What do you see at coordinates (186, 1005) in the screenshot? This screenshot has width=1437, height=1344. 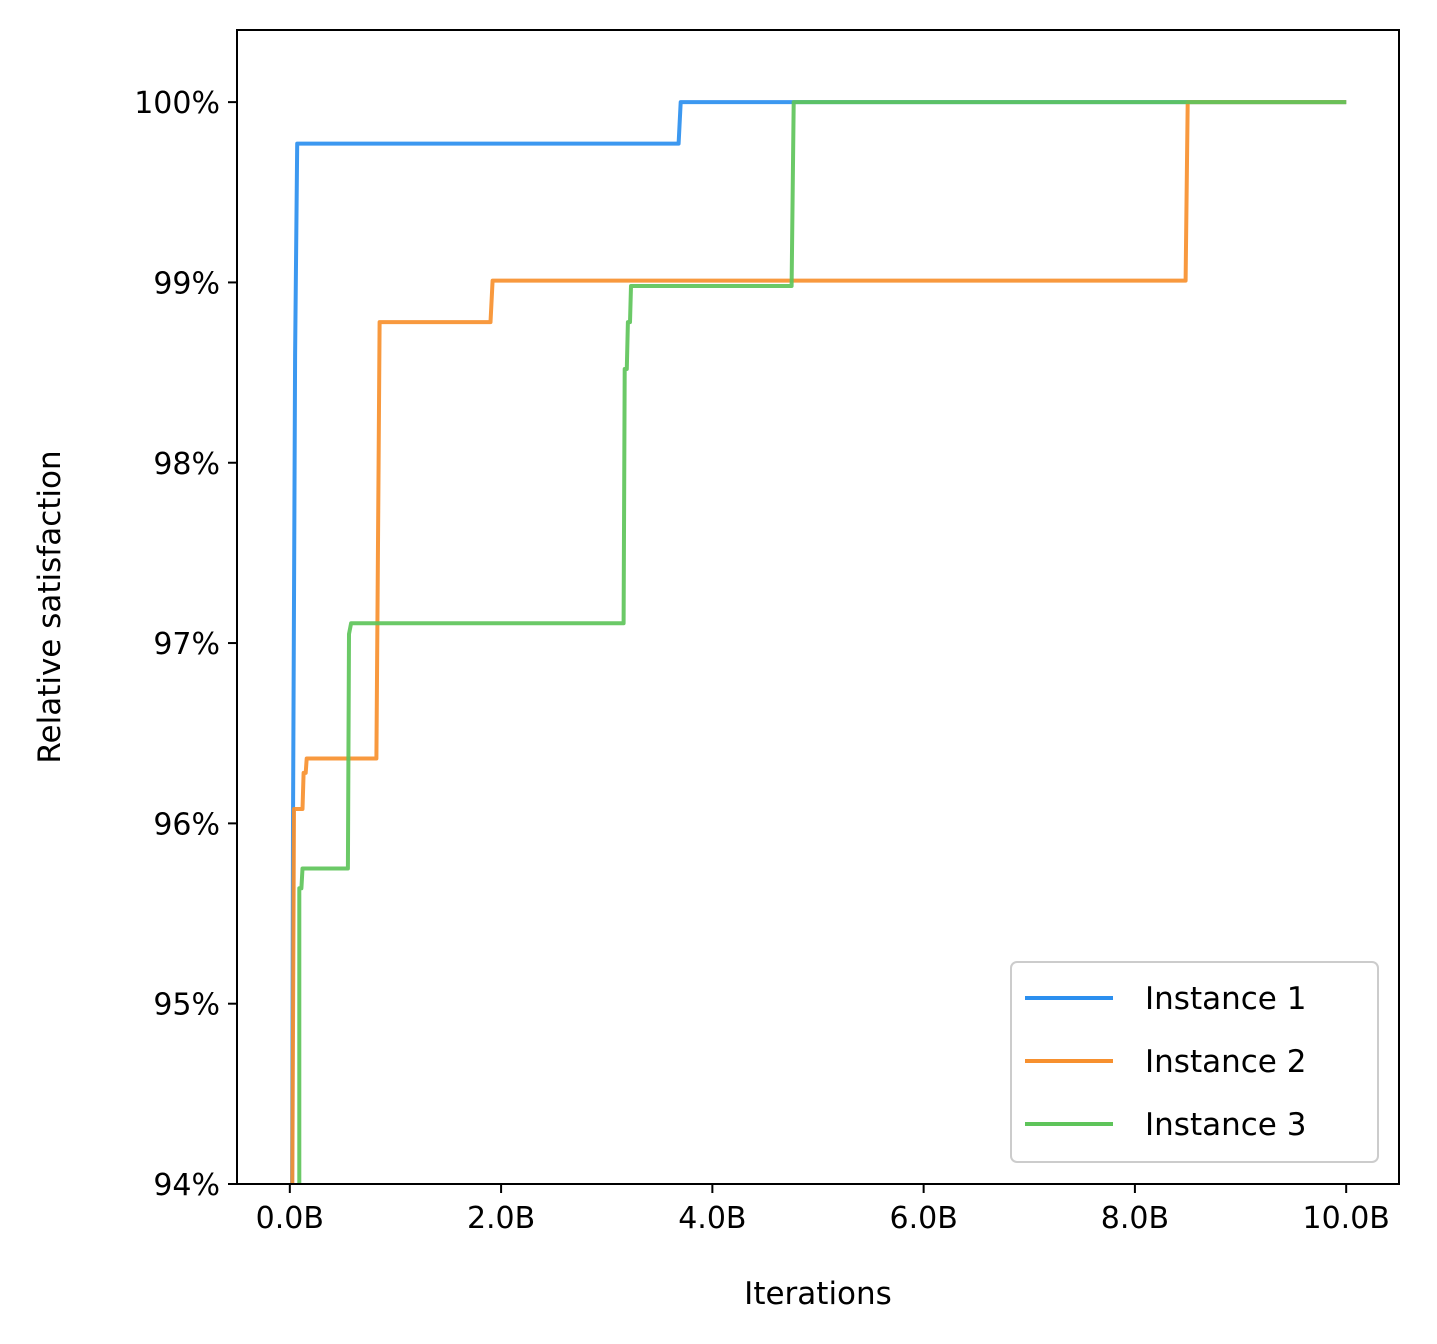 I see `y-tick-label-1: 95%` at bounding box center [186, 1005].